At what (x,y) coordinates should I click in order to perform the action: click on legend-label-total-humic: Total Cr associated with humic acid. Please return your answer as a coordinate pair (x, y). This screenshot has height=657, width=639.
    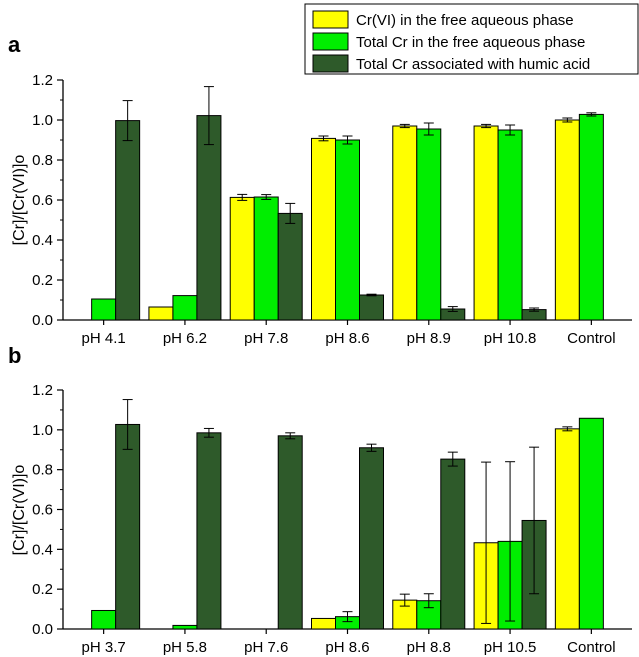
    Looking at the image, I should click on (473, 64).